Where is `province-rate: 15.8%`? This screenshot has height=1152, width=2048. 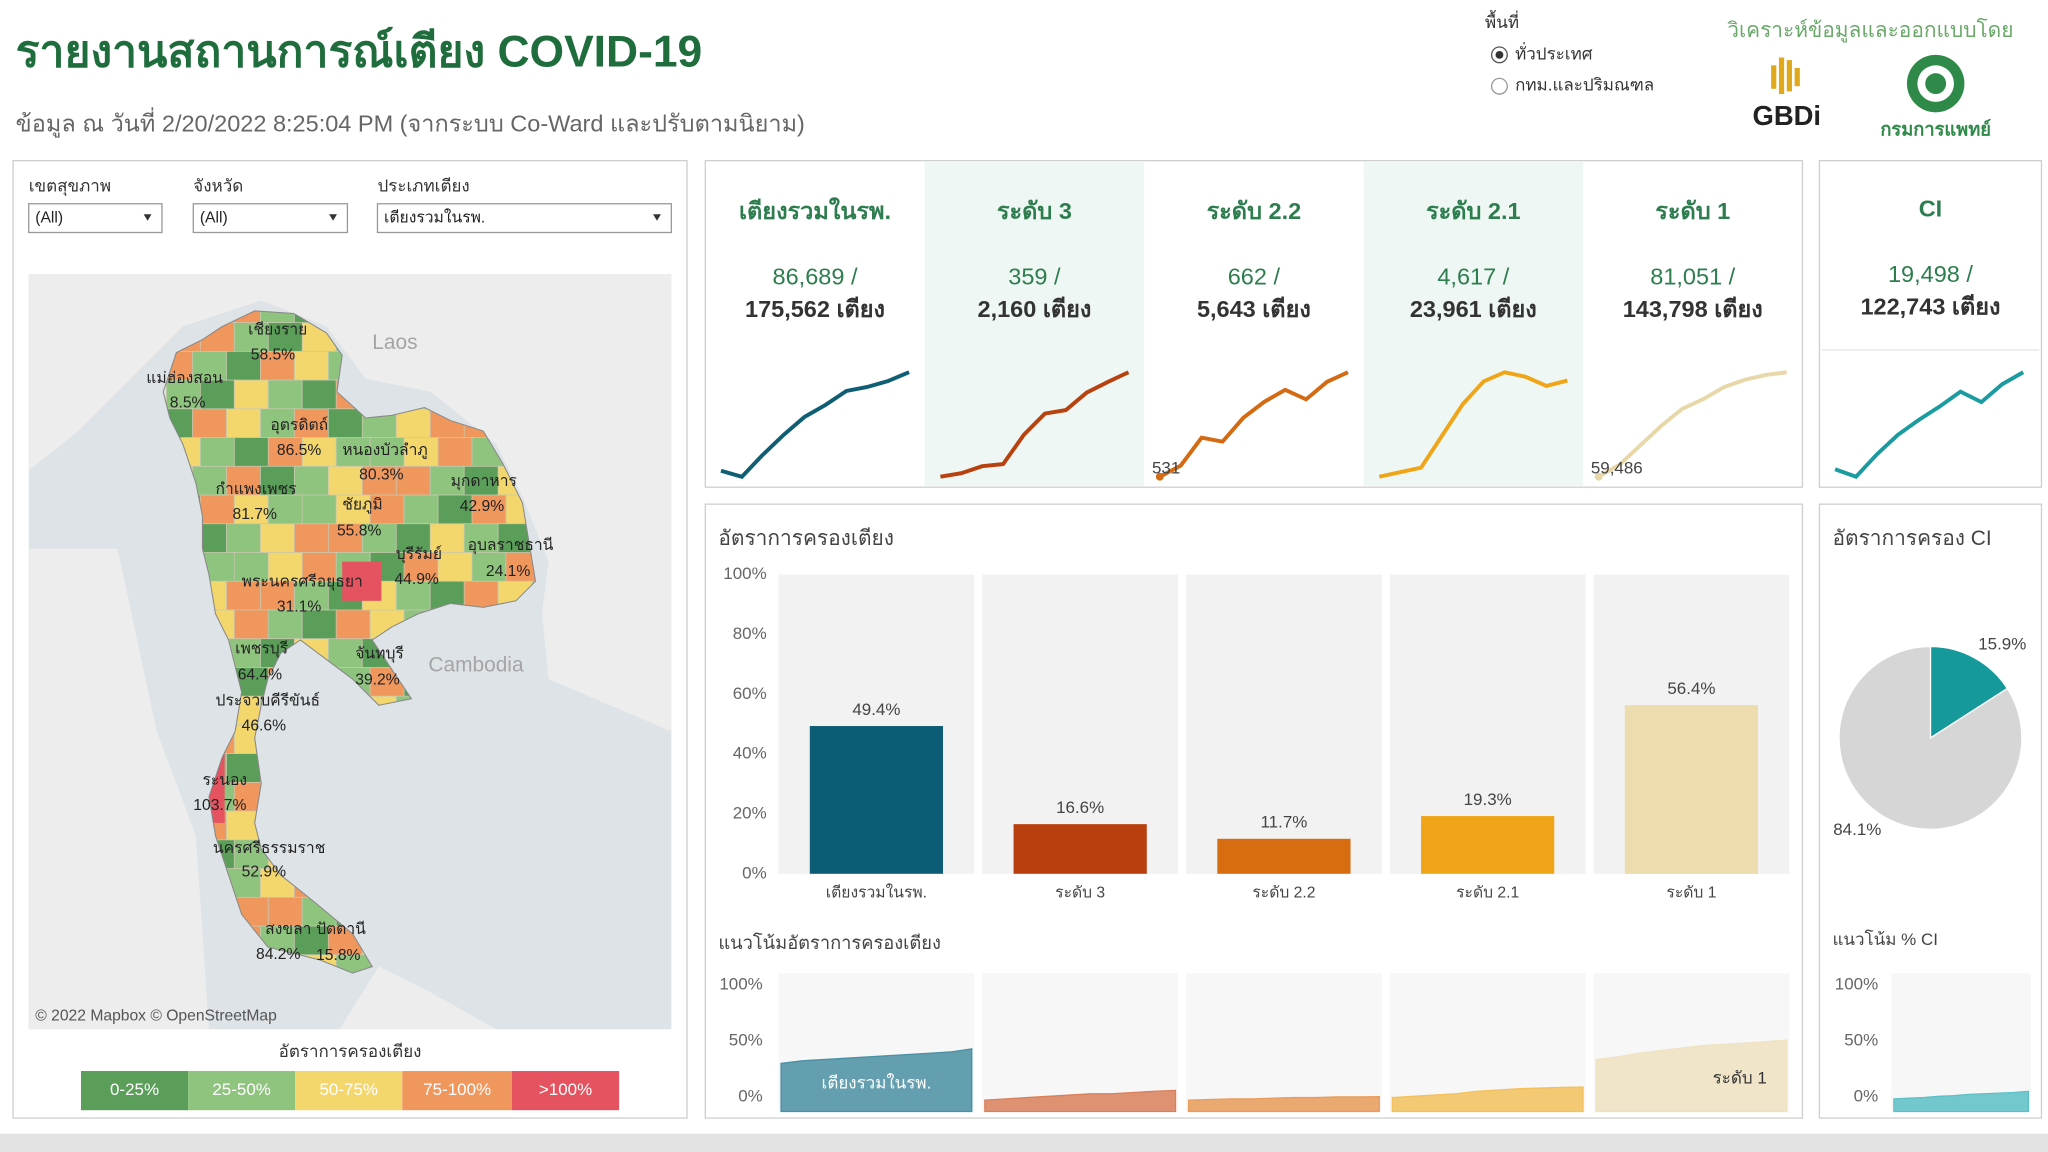
province-rate: 15.8% is located at coordinates (338, 955).